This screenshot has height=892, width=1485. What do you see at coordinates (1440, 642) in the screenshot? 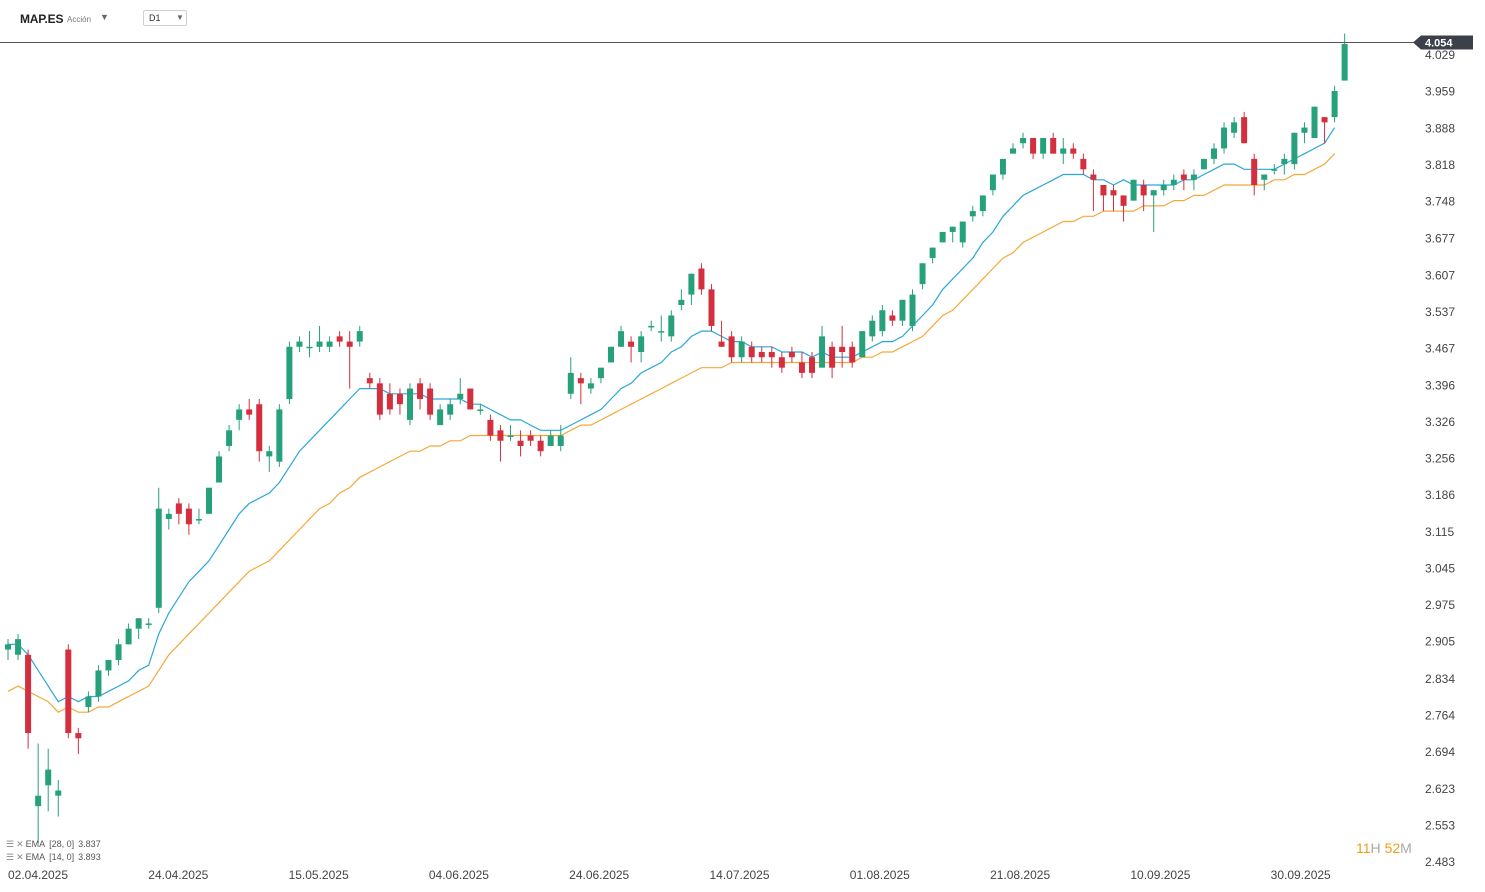
I see `y-tick-label: 2.905` at bounding box center [1440, 642].